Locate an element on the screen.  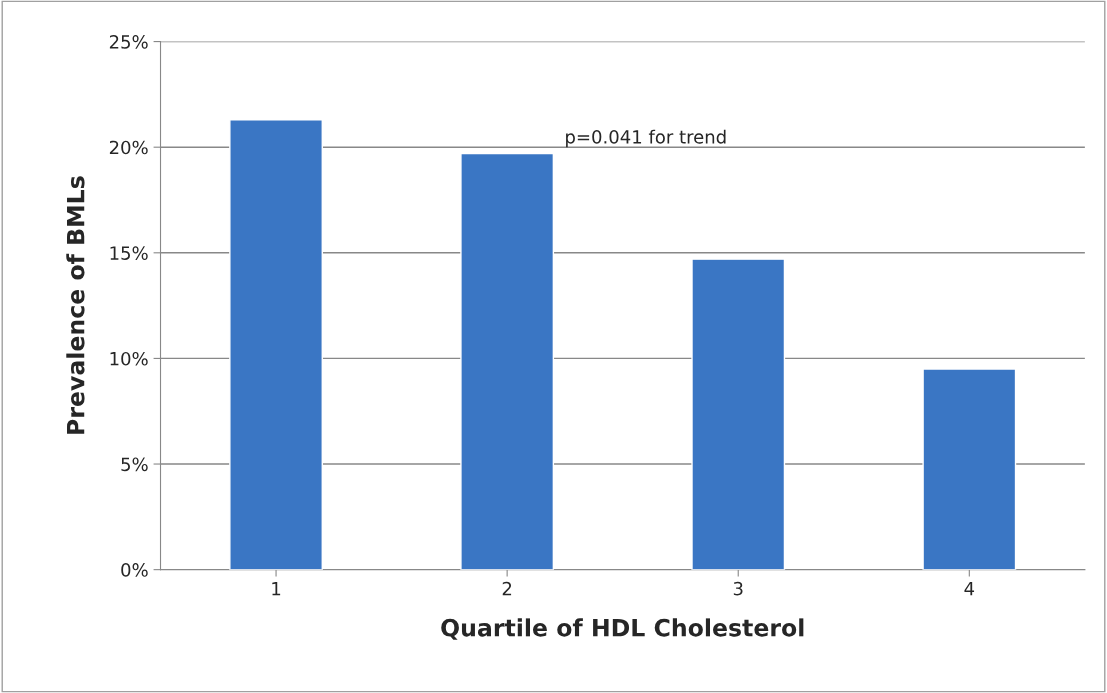
y-tick-label: 15% is located at coordinates (129, 253).